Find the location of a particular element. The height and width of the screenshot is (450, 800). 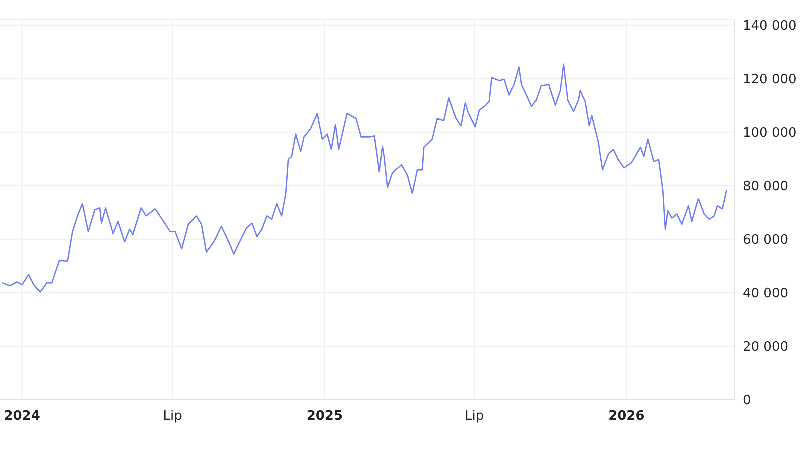

y-tick-label: 0 is located at coordinates (747, 401).